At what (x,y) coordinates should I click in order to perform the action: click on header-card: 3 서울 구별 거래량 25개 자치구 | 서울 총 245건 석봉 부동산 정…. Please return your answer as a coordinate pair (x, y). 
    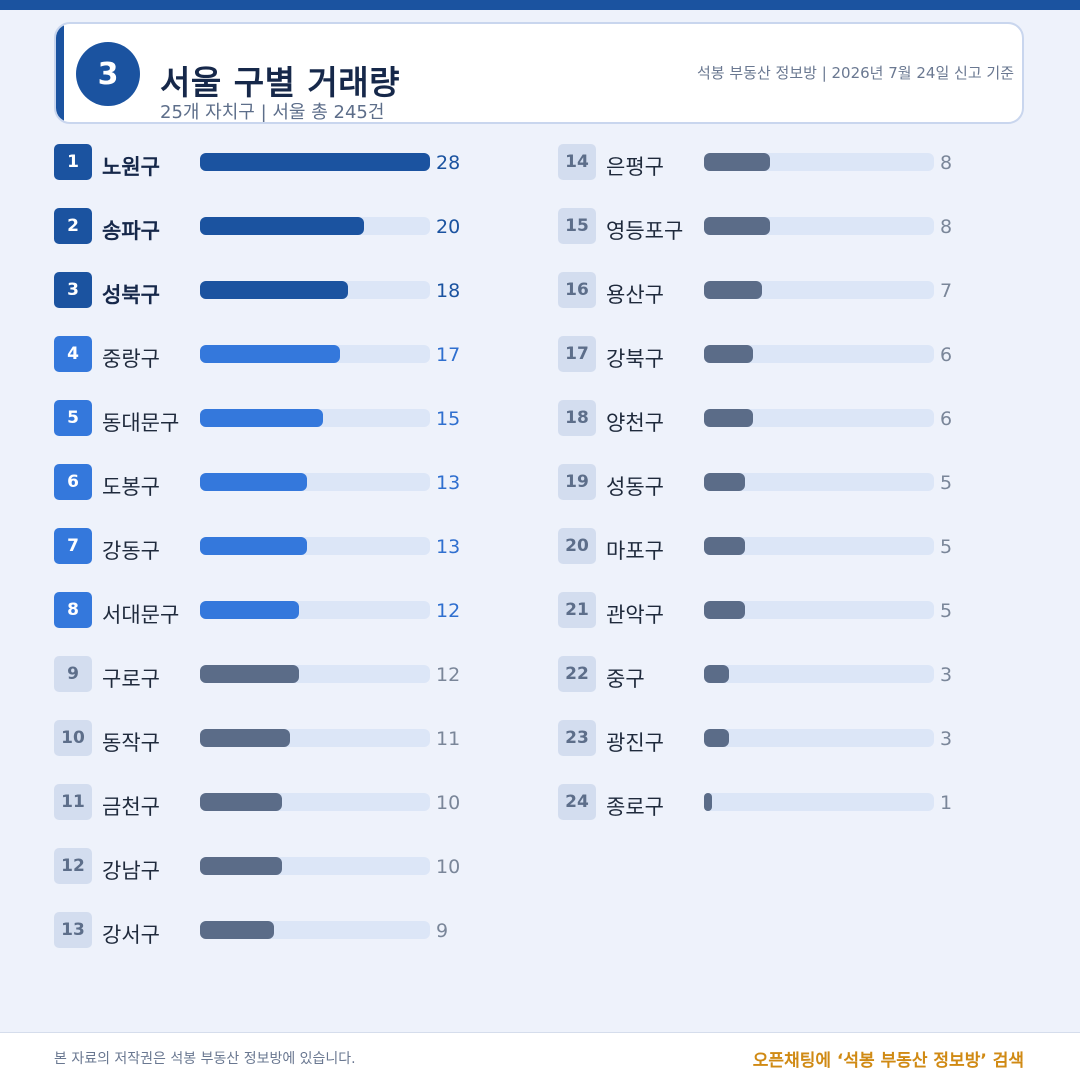
    Looking at the image, I should click on (539, 73).